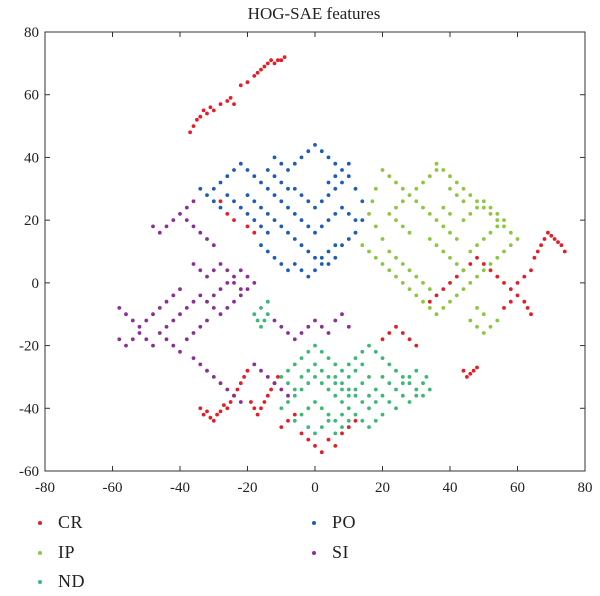 This screenshot has height=596, width=600. Describe the element at coordinates (382, 488) in the screenshot. I see `x-tick-label: 20` at that location.